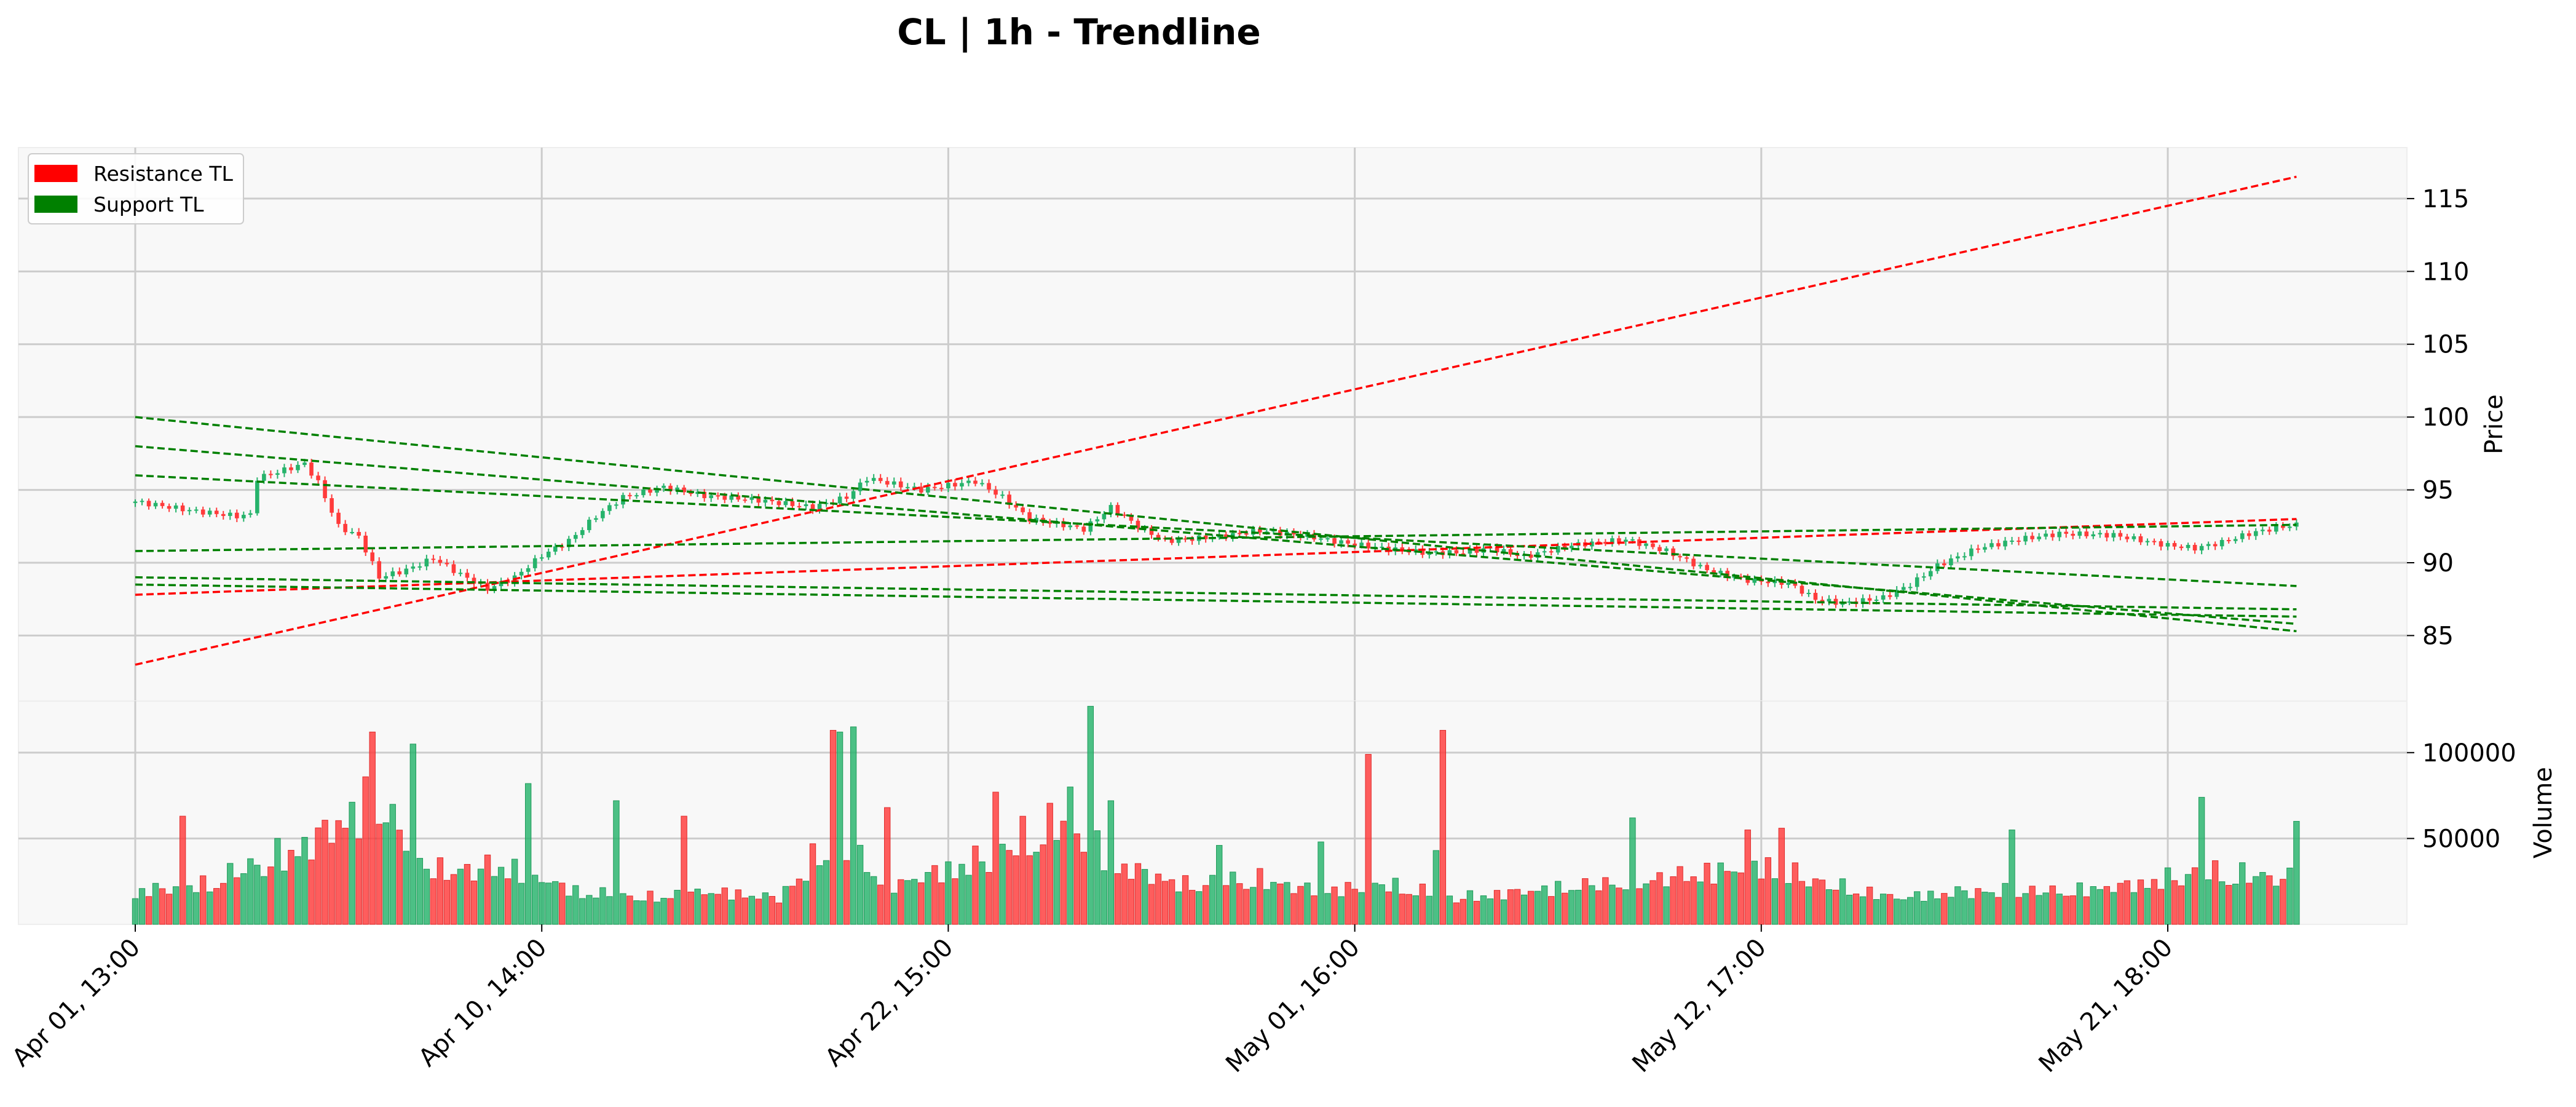 The height and width of the screenshot is (1107, 2576). I want to click on legend-swatch-resistance, so click(56, 173).